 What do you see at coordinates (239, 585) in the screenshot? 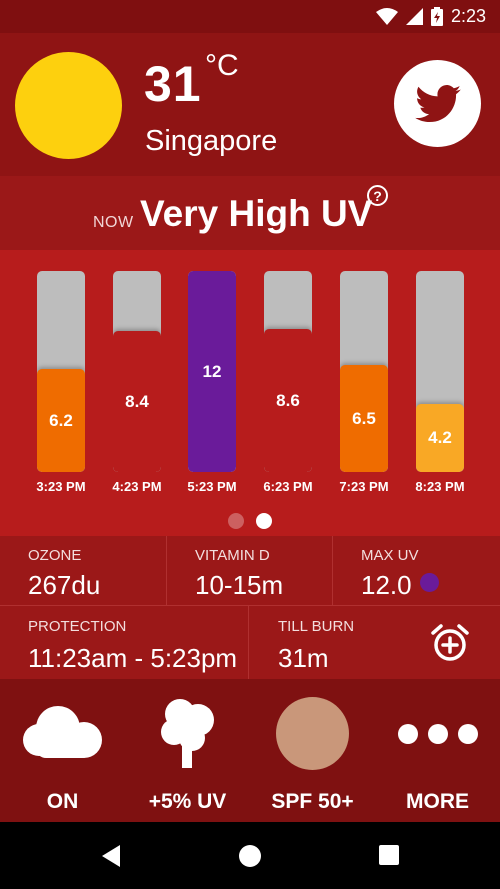
I see `vitamin-d-value: 10-15m` at bounding box center [239, 585].